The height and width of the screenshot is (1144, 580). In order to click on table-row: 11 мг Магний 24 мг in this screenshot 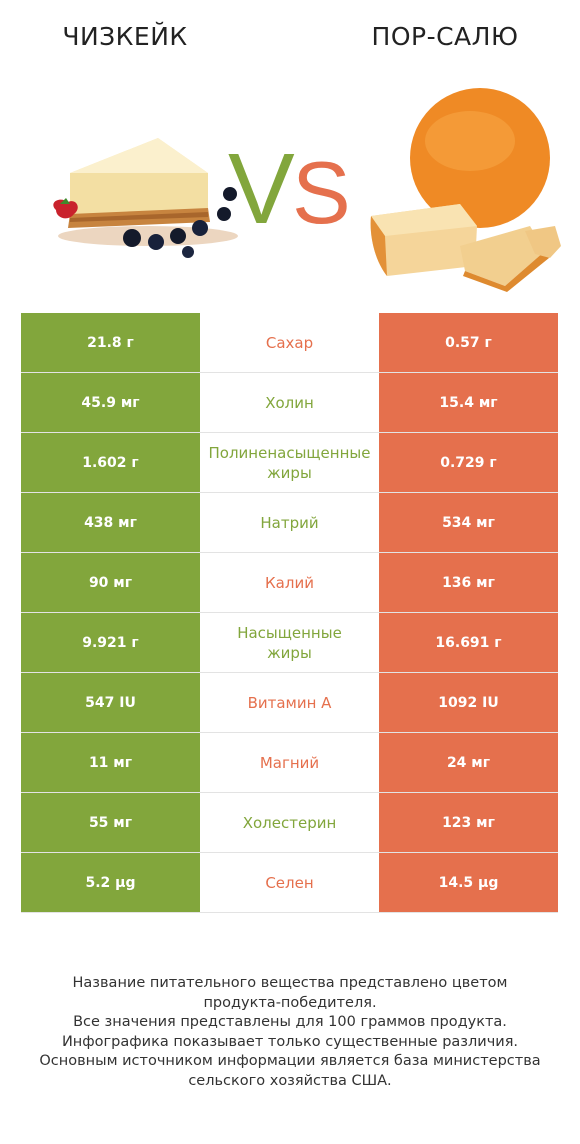, I will do `click(289, 763)`.